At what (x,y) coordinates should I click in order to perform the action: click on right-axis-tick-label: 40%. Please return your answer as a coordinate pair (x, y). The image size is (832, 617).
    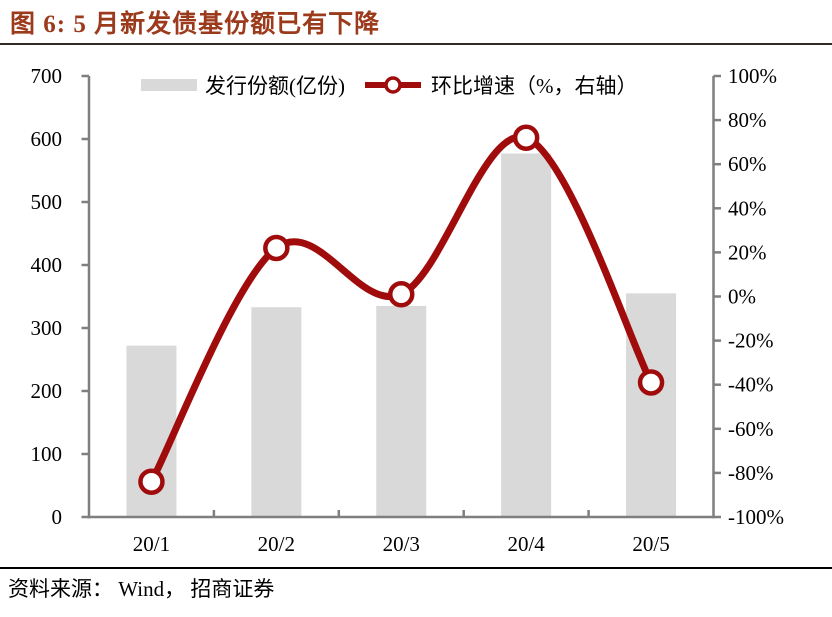
    Looking at the image, I should click on (747, 208).